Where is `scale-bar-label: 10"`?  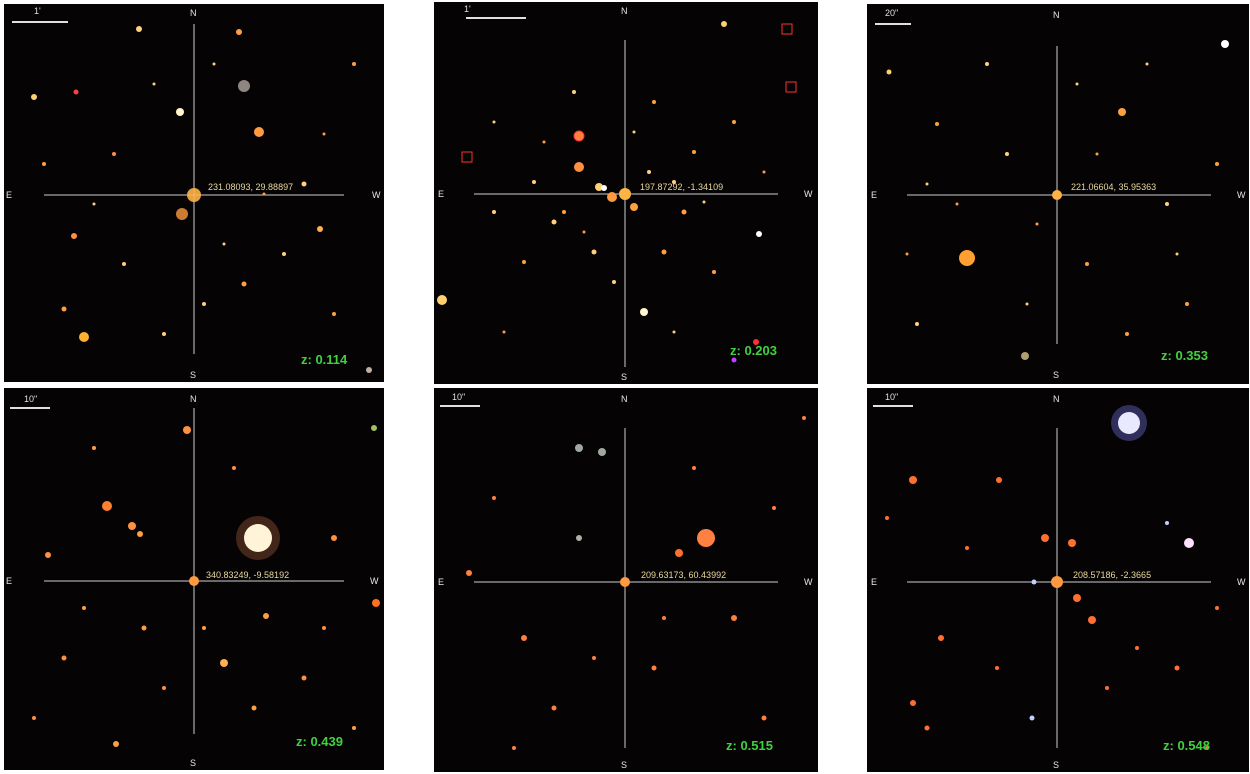
scale-bar-label: 10" is located at coordinates (892, 397).